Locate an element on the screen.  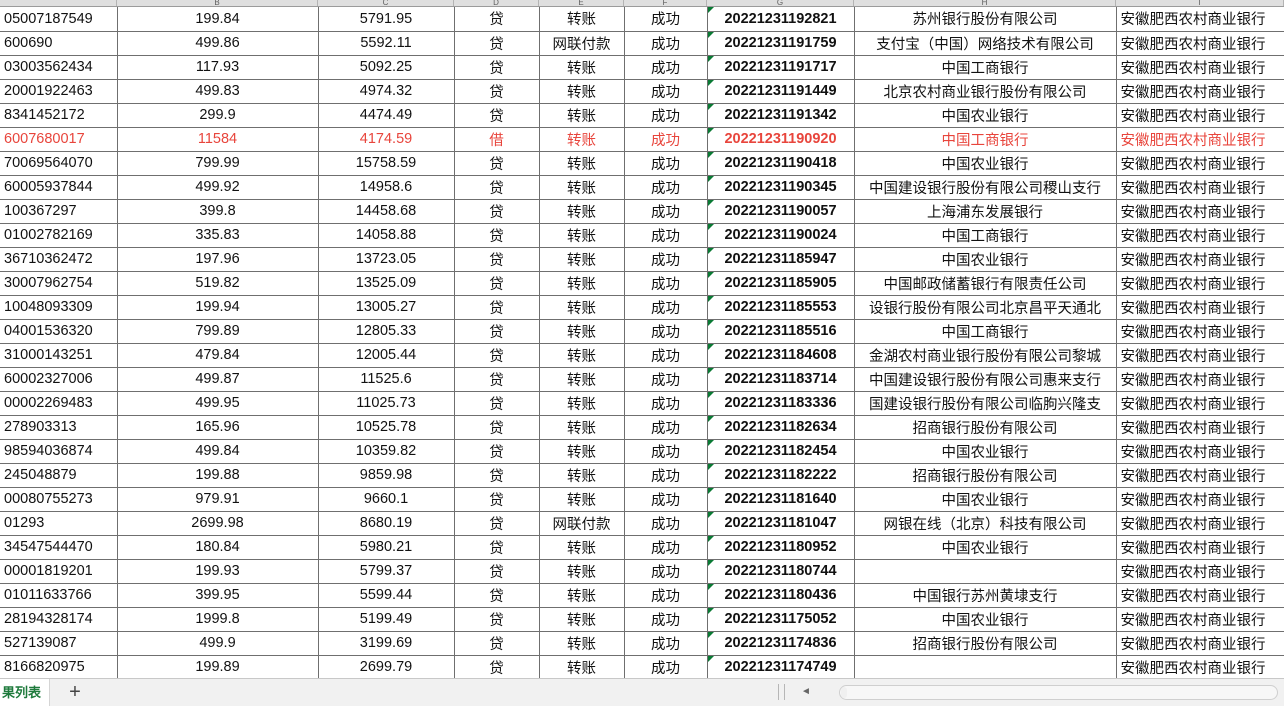
transaction-amount-cell: 335.83 is located at coordinates (218, 235).